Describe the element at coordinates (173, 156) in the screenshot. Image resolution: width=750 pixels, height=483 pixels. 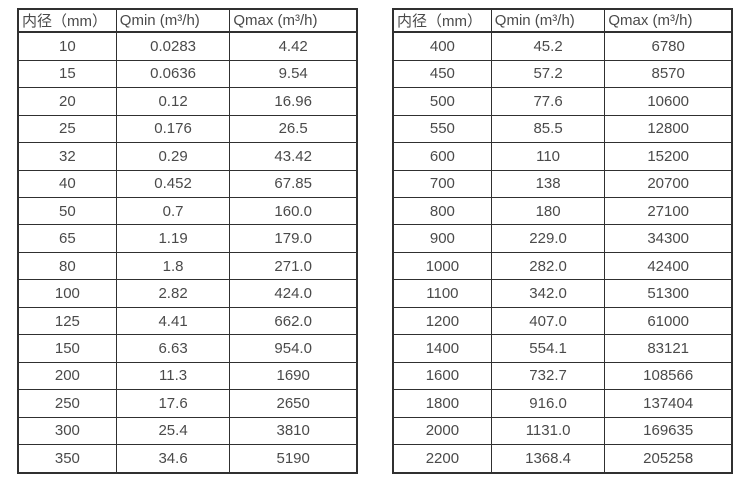
I see `qmin-cell: 0.29` at that location.